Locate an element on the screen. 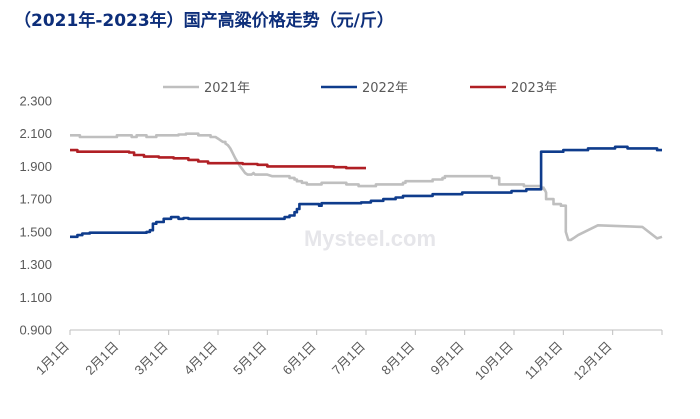 This screenshot has width=700, height=419. x-tick-label: 3月1日 is located at coordinates (151, 358).